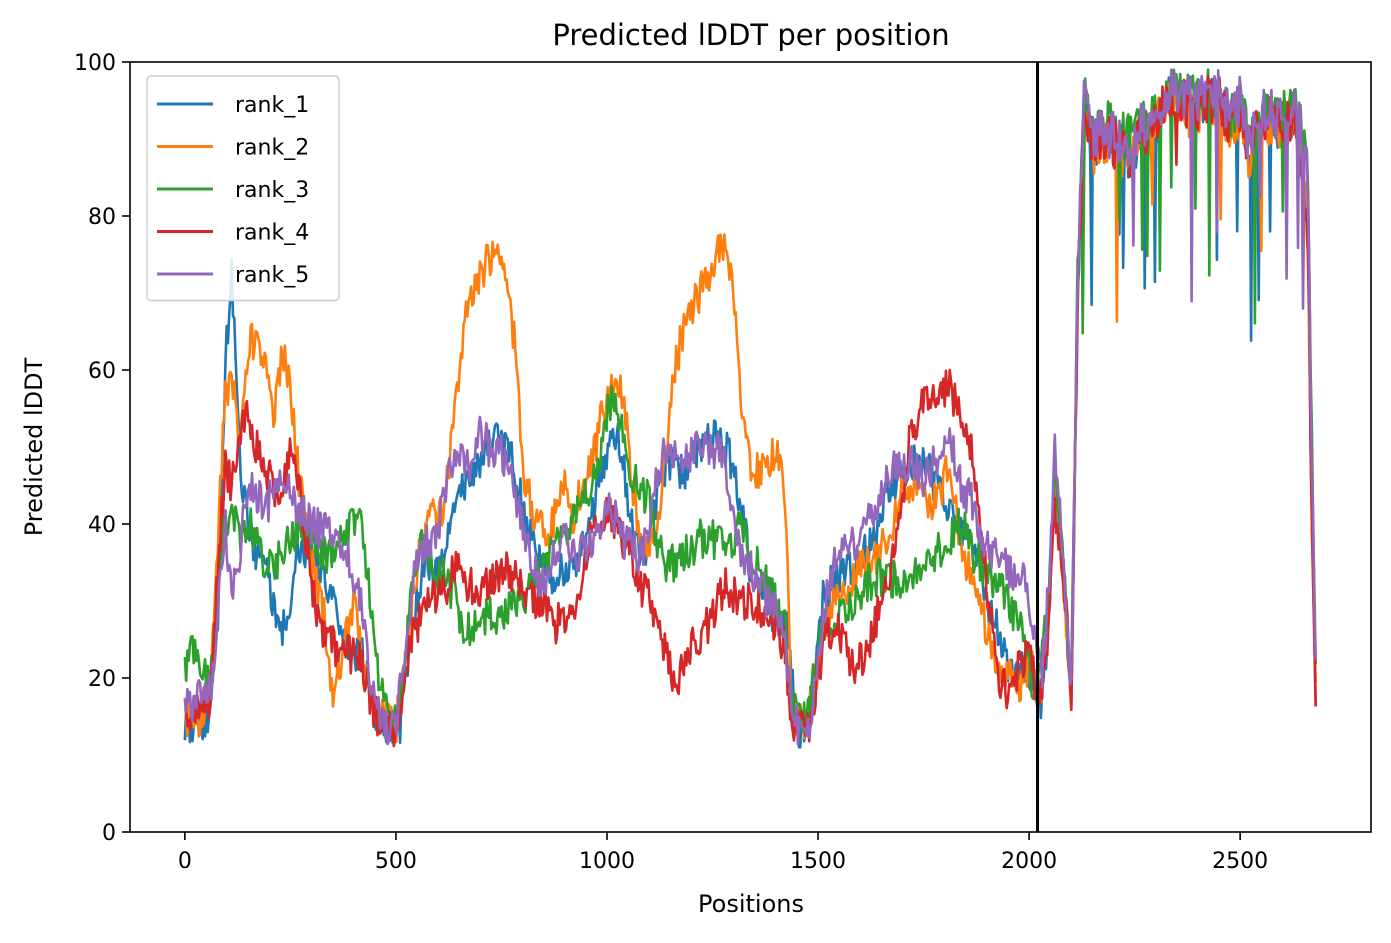  What do you see at coordinates (272, 233) in the screenshot?
I see `legend-label-rank_4: rank_4` at bounding box center [272, 233].